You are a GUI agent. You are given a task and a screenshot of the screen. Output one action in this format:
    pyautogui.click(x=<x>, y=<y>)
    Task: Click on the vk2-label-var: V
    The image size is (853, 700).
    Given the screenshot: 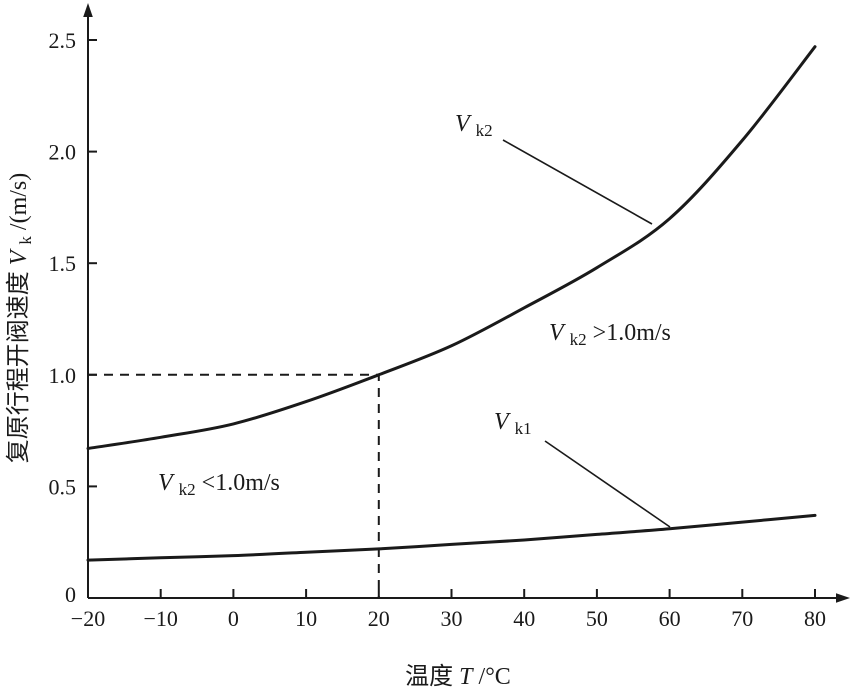 What is the action you would take?
    pyautogui.click(x=463, y=124)
    